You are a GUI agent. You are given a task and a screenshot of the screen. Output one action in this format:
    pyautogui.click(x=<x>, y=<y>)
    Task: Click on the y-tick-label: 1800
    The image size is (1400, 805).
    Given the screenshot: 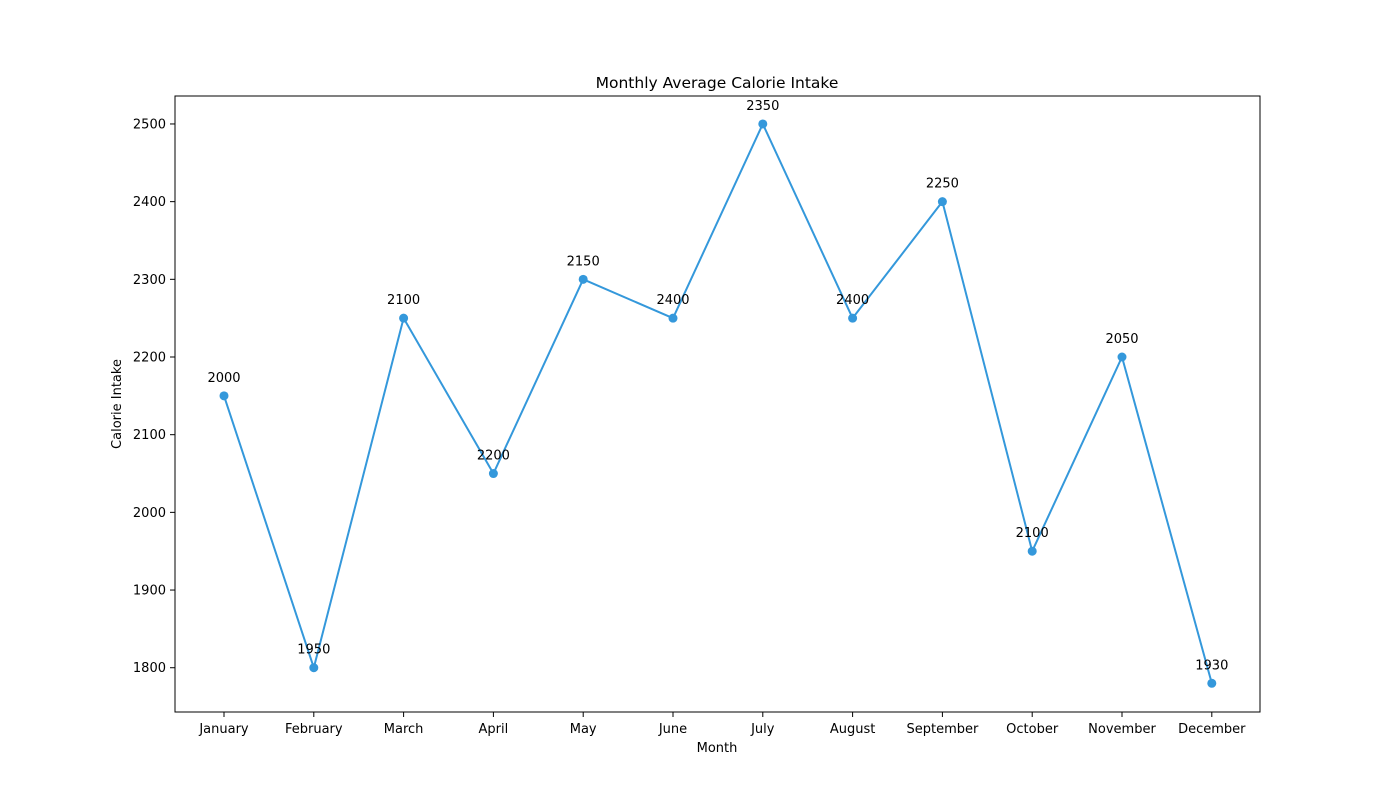 What is the action you would take?
    pyautogui.click(x=149, y=668)
    